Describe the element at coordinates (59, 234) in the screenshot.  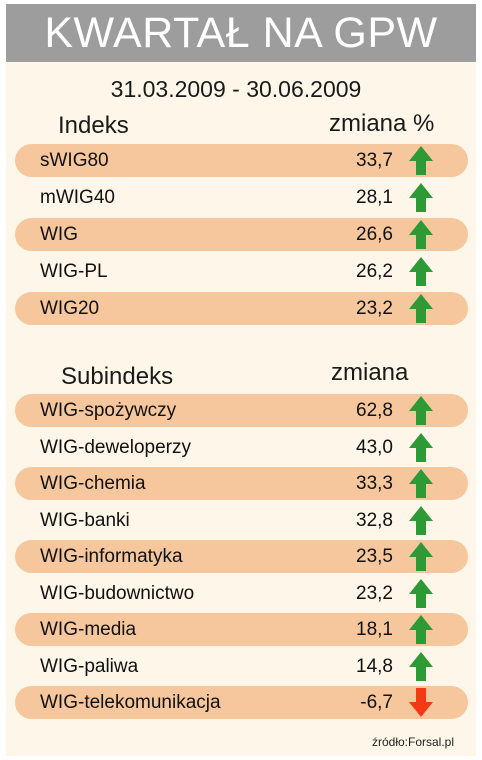
I see `row-name: WIG` at that location.